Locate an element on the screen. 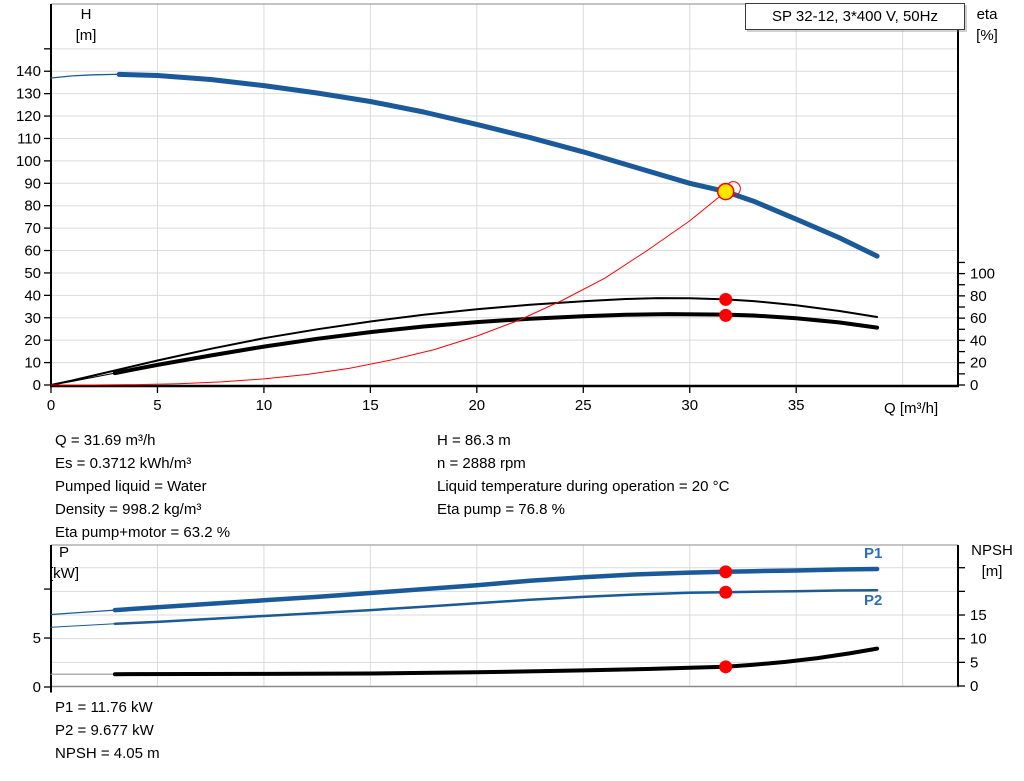 This screenshot has height=781, width=1024. detail-q: Q = 31.69 m³/h is located at coordinates (105, 440).